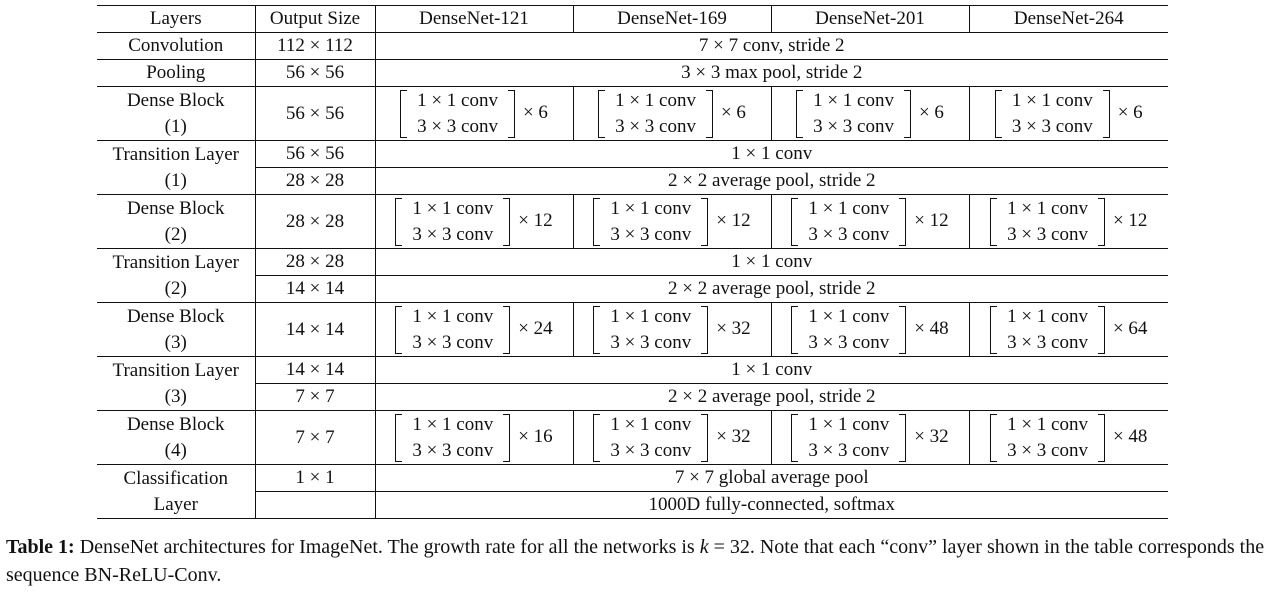 The height and width of the screenshot is (595, 1280). Describe the element at coordinates (315, 262) in the screenshot. I see `output-size: 28 × 28` at that location.